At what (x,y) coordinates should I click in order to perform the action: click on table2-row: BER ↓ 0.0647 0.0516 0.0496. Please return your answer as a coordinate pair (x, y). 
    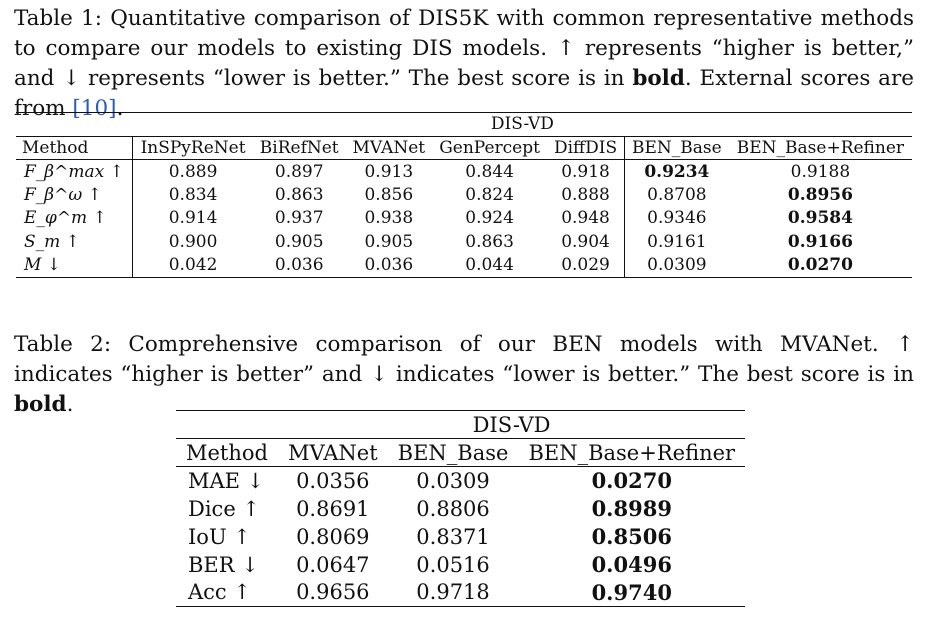
    Looking at the image, I should click on (460, 565).